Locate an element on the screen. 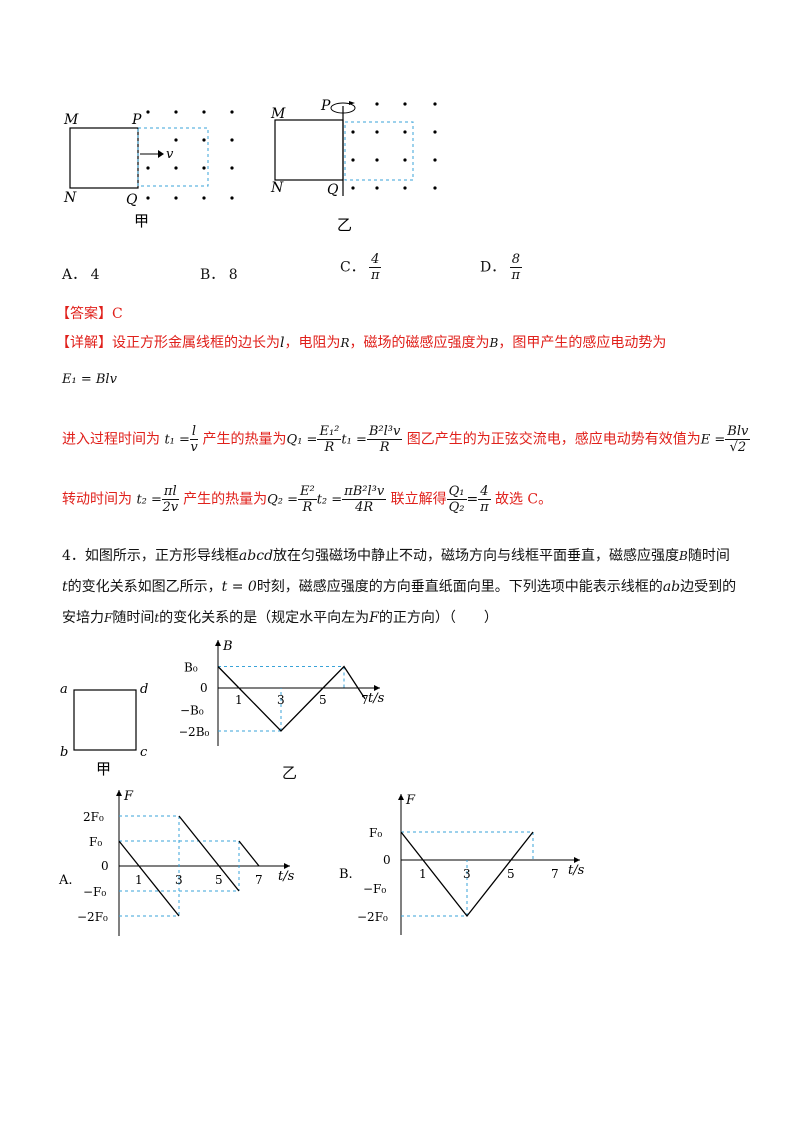  option-a: A． 4 is located at coordinates (81, 274).